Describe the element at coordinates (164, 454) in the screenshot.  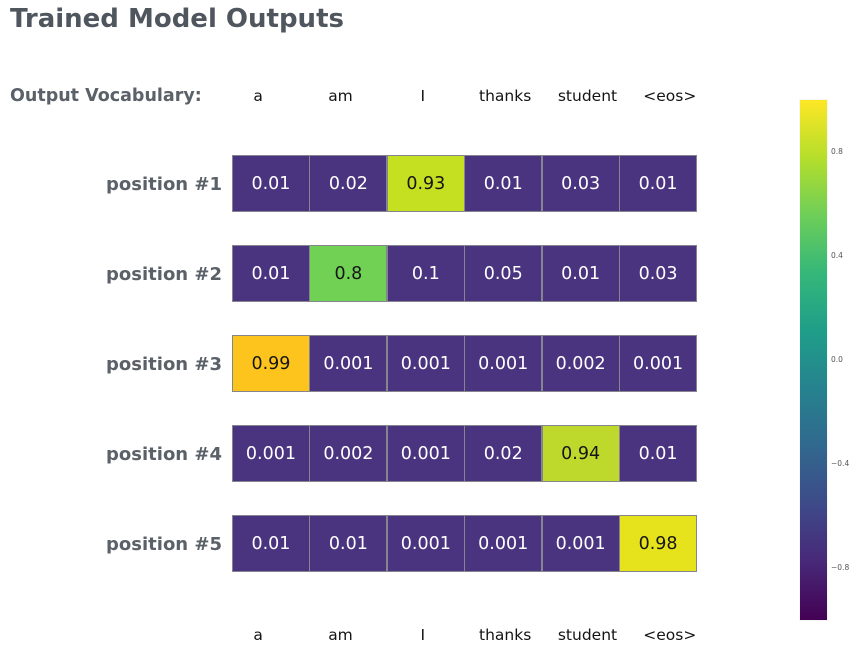
I see `row-label: position #4` at that location.